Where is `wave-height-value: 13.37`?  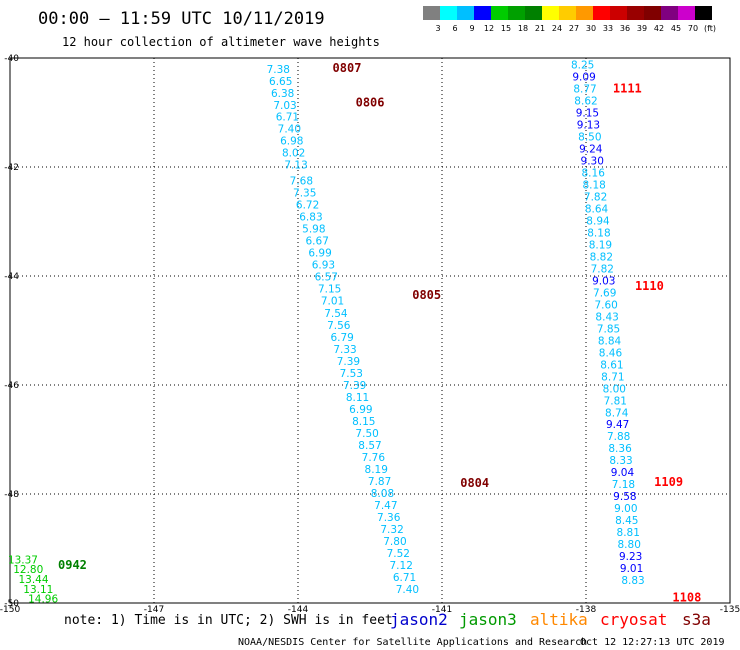
wave-height-value: 13.37 is located at coordinates (23, 560).